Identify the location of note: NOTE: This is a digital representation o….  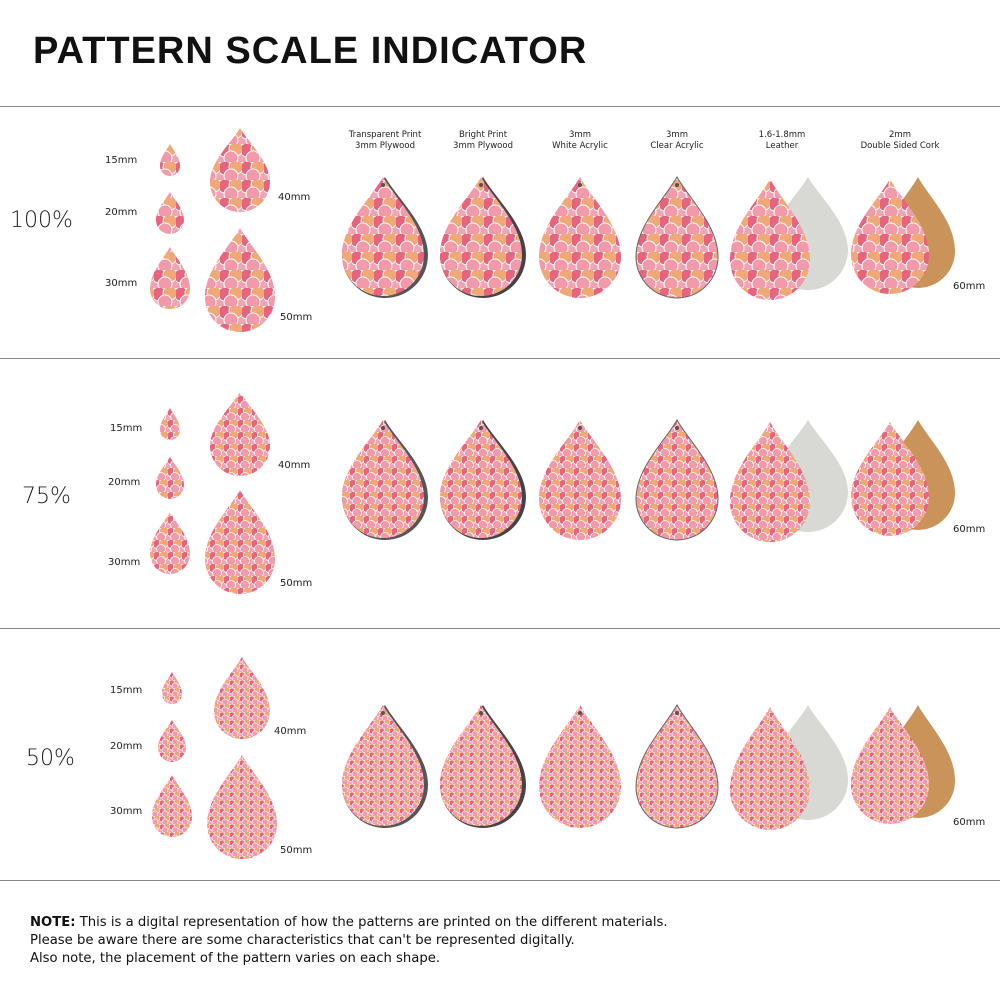
(349, 941).